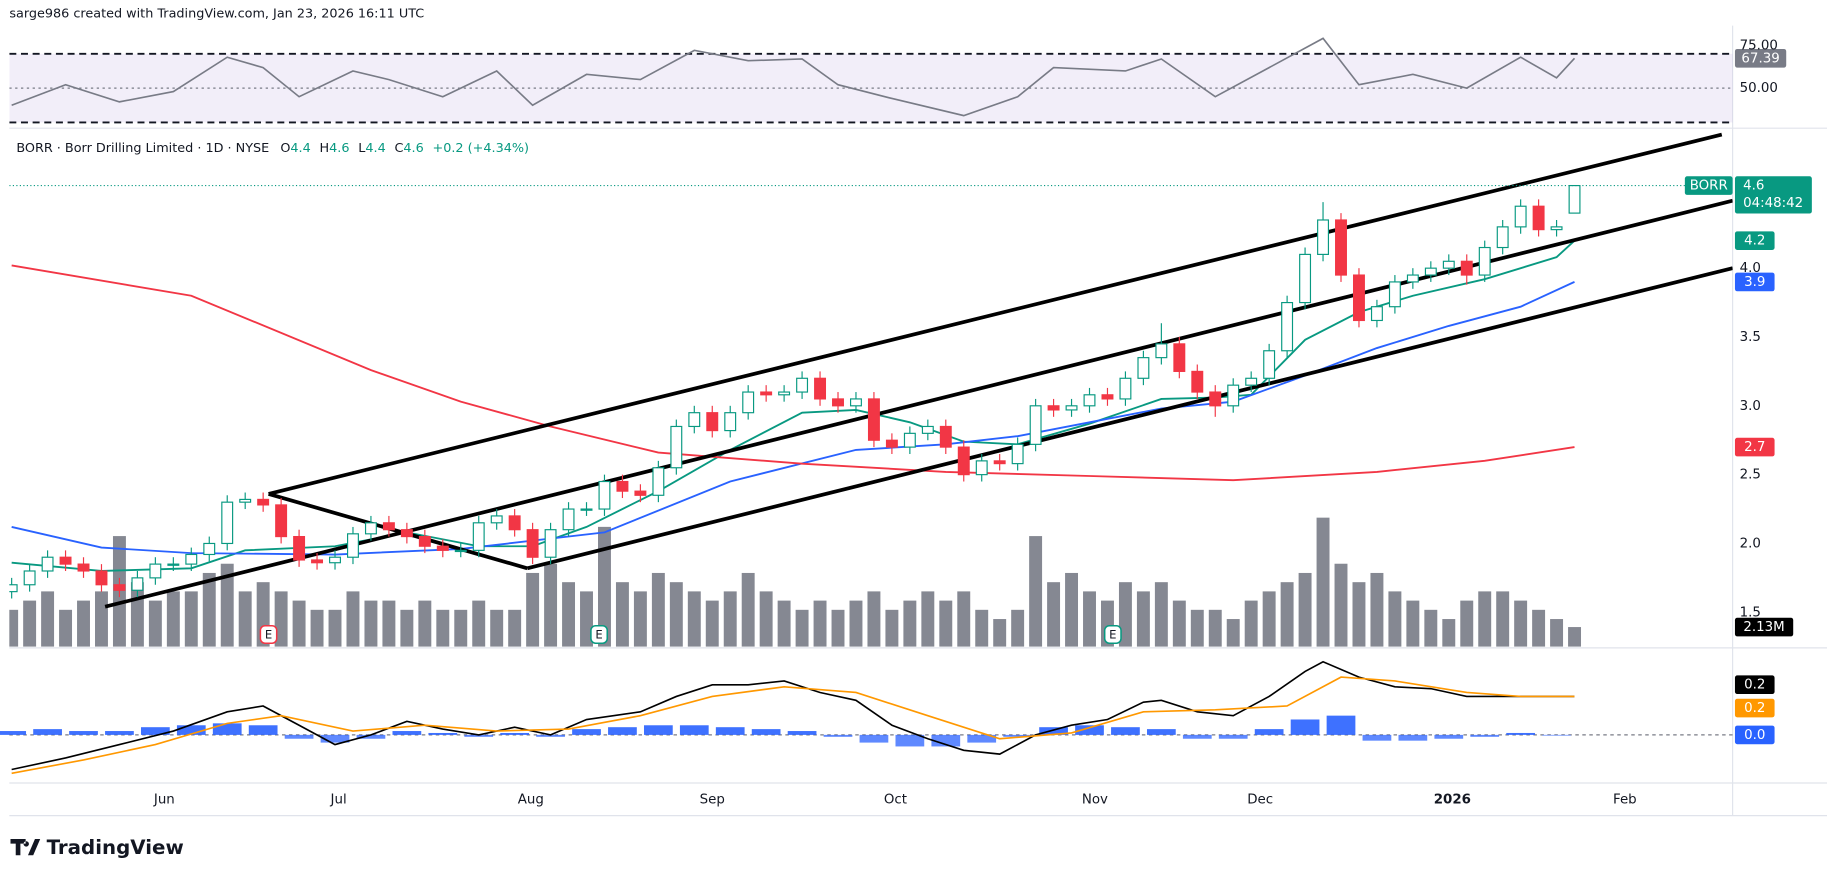 This screenshot has width=1827, height=878. I want to click on legend-high: 4.6, so click(339, 147).